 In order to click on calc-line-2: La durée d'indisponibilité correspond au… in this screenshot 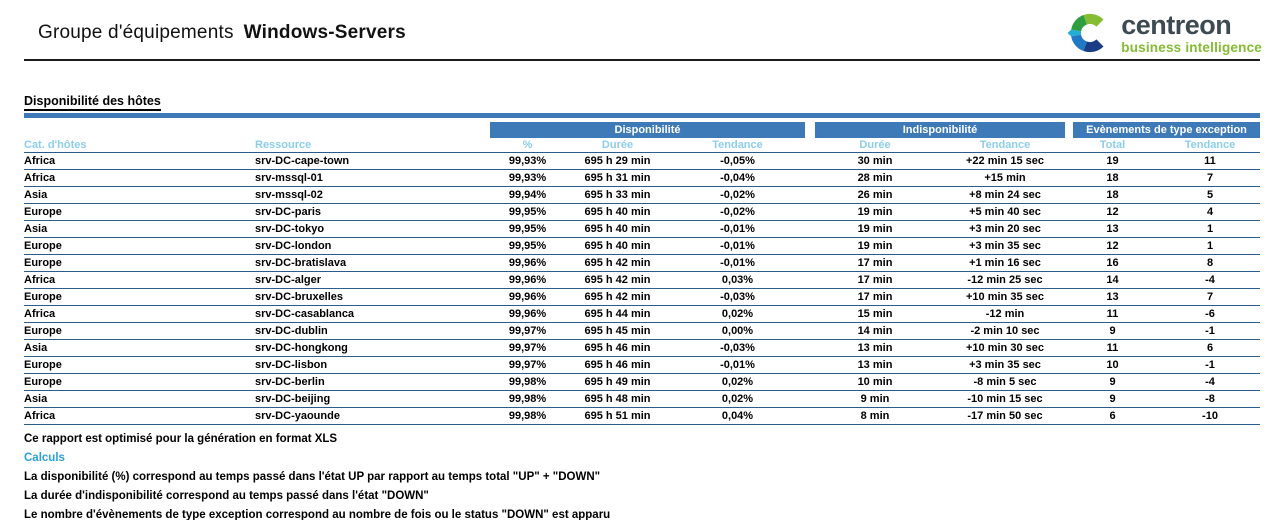, I will do `click(226, 496)`.